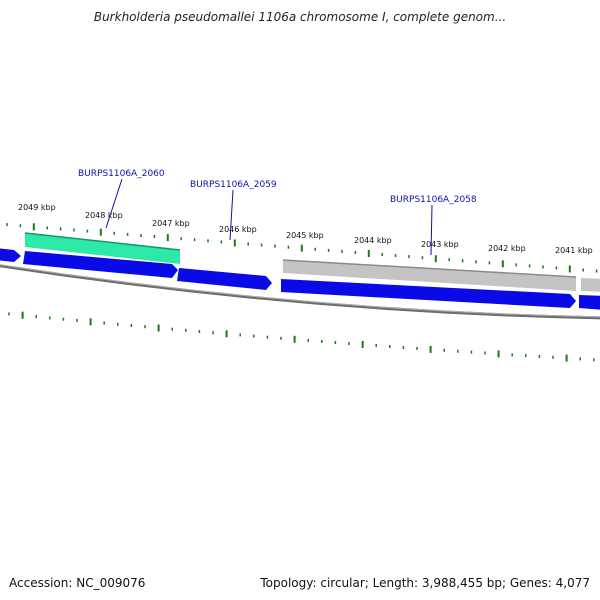 The image size is (600, 600). I want to click on kbp-label: 2044 kbp, so click(373, 240).